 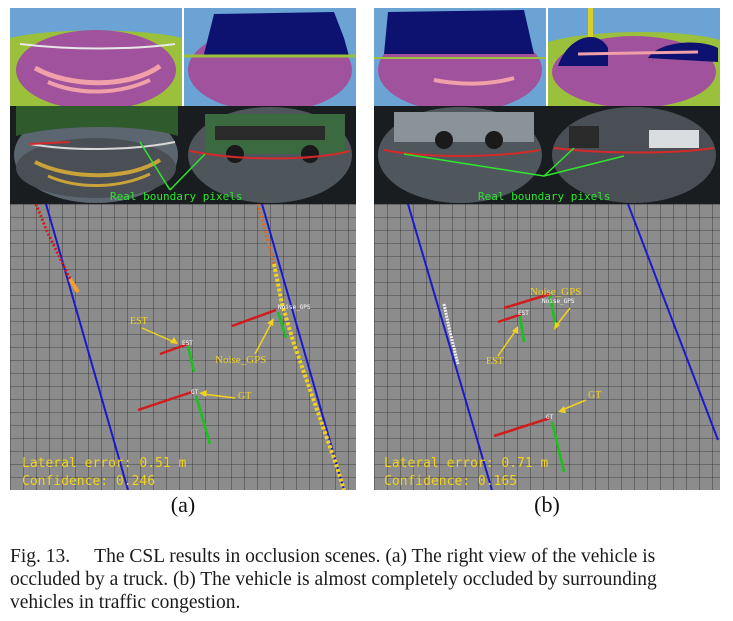 What do you see at coordinates (89, 481) in the screenshot?
I see `confidence-a: Confidence: 0.246` at bounding box center [89, 481].